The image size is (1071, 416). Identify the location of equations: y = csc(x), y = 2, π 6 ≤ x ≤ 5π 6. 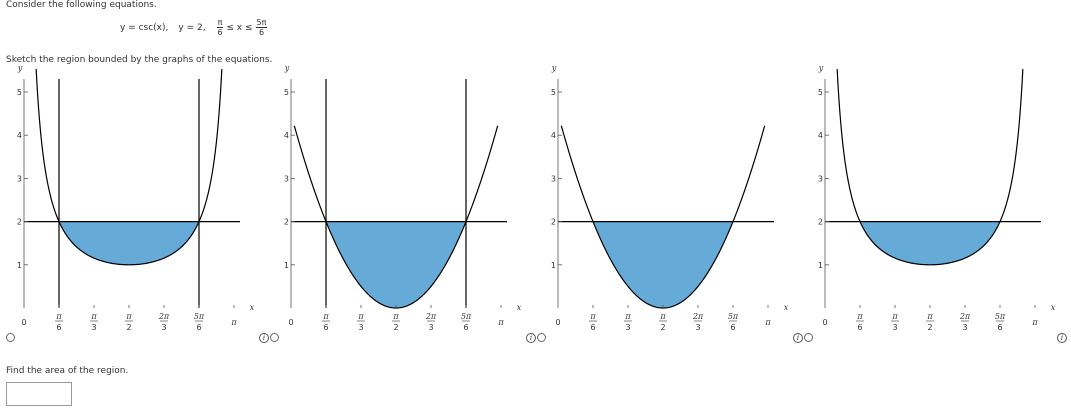
(194, 27).